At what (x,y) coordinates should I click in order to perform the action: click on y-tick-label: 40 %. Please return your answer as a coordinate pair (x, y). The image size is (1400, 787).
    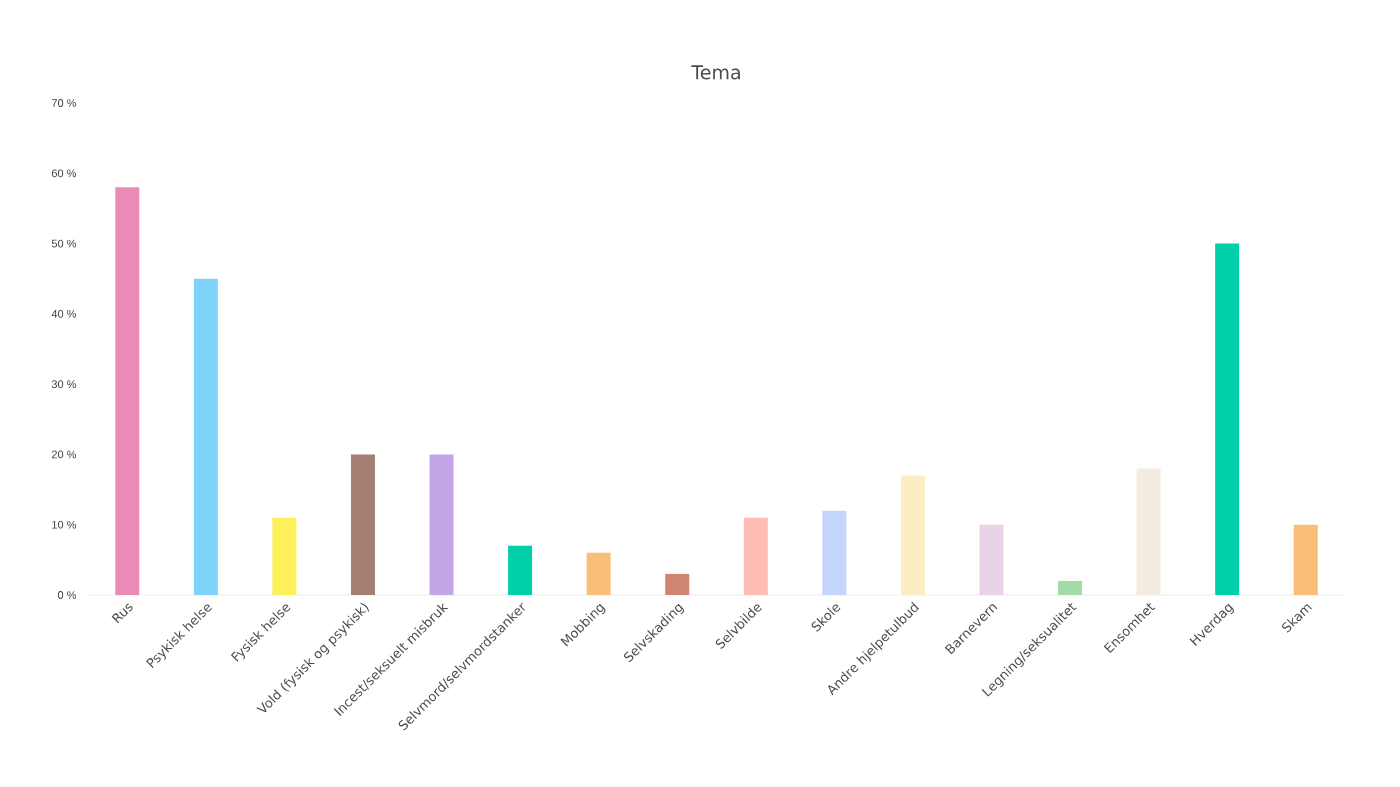
    Looking at the image, I should click on (64, 313).